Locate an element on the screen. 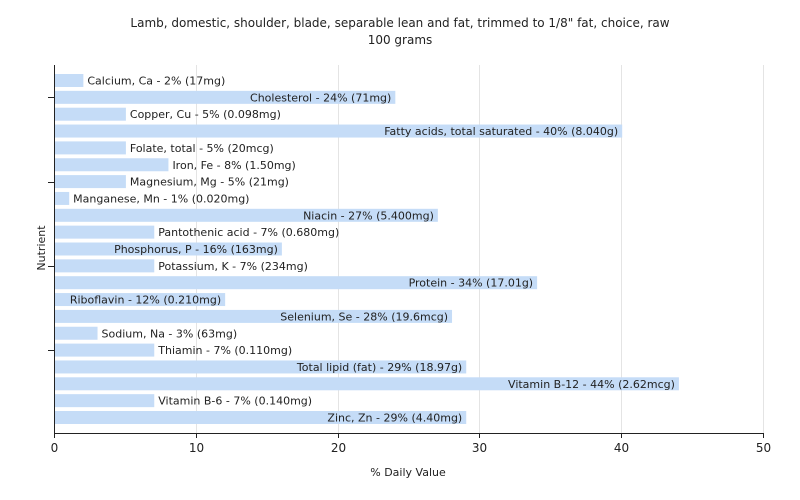 The height and width of the screenshot is (500, 800). bar-label: Selenium, Se - 28% (19.6mcg) is located at coordinates (364, 316).